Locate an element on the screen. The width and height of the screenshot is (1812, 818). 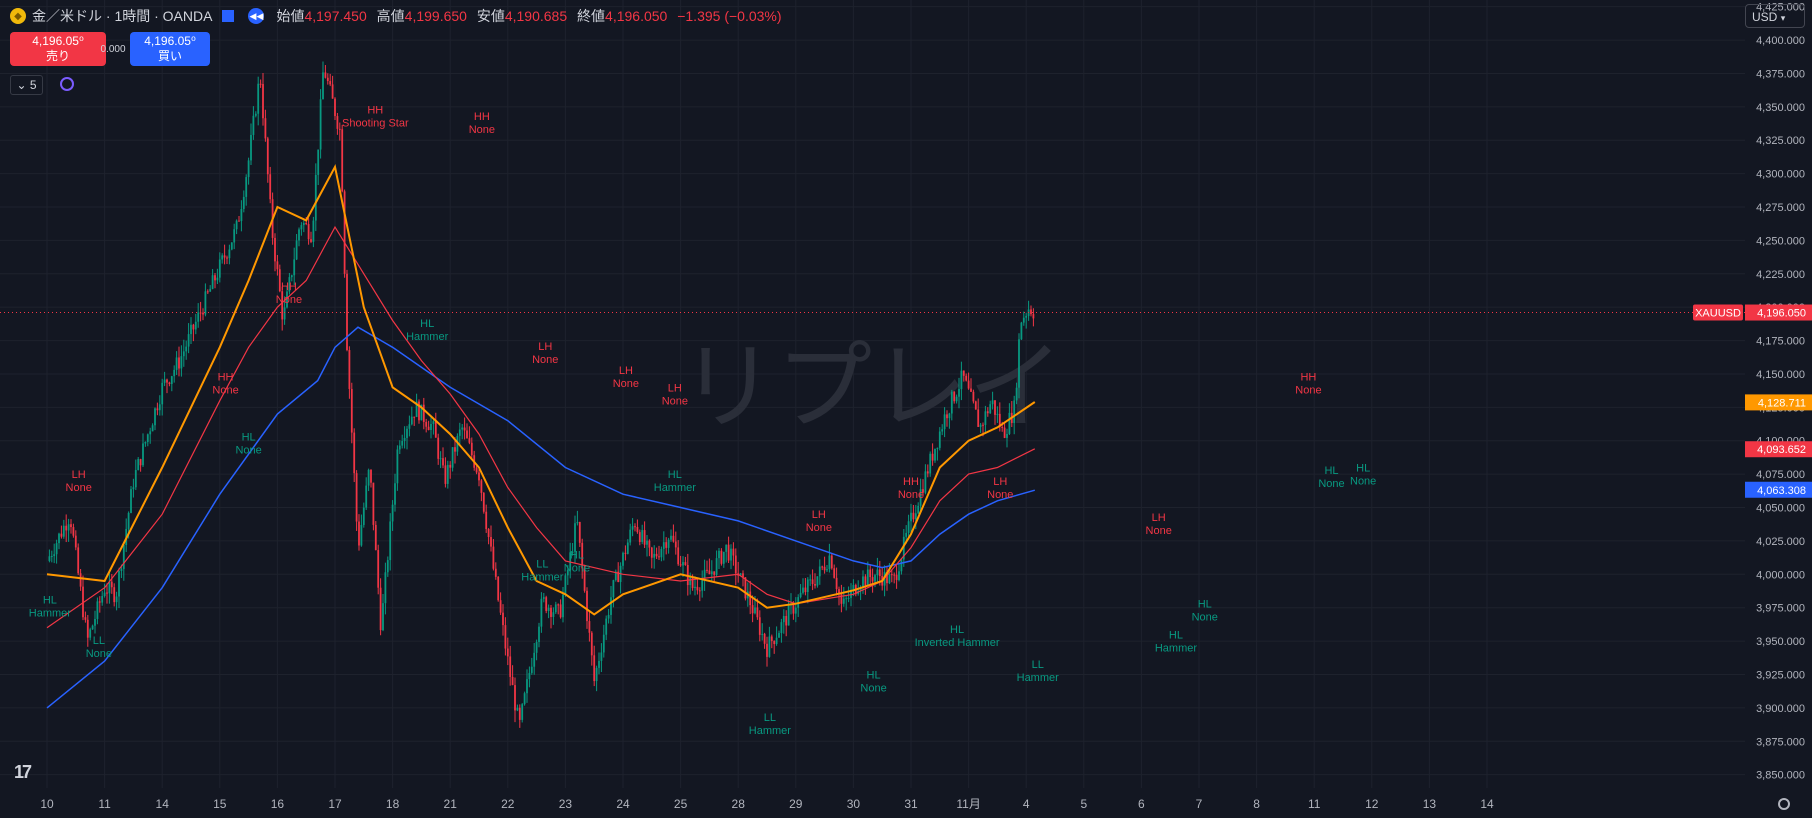
indicator-count: 5 is located at coordinates (33, 85).